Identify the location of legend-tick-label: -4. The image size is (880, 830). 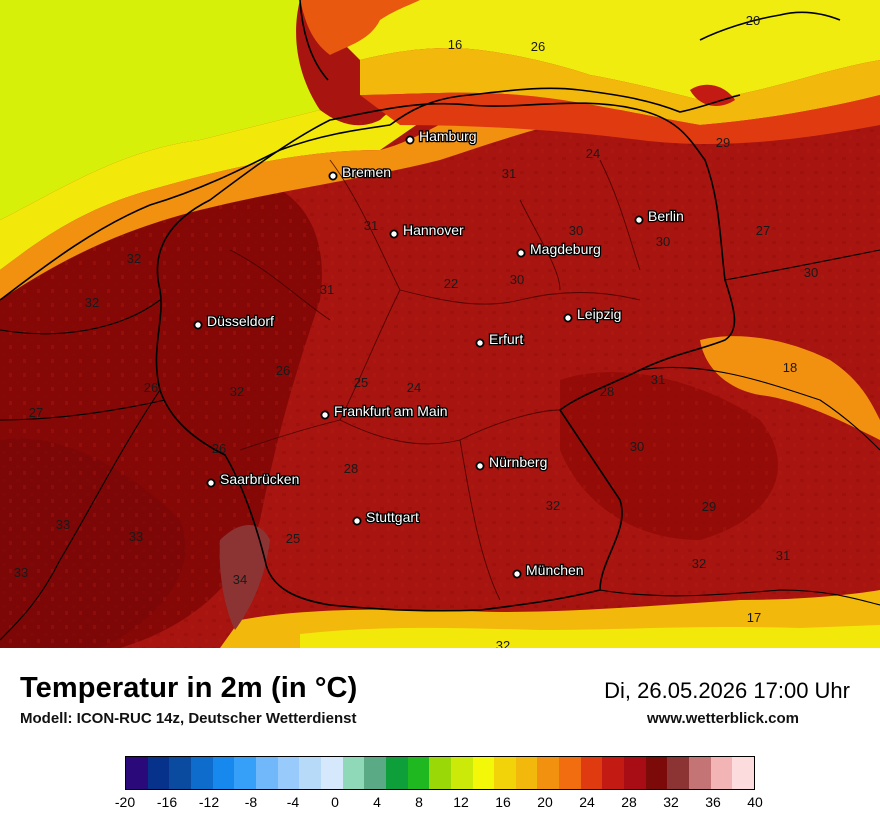
(293, 802).